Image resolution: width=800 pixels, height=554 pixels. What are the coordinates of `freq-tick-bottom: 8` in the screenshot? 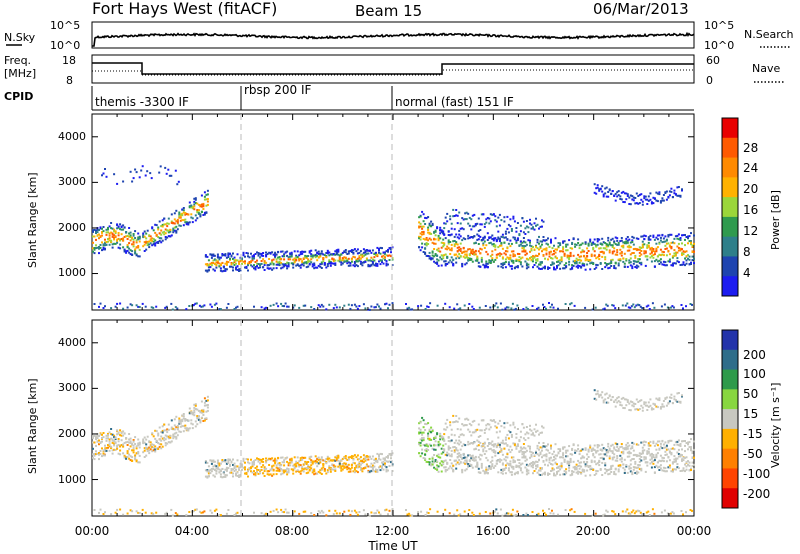 It's located at (69, 80).